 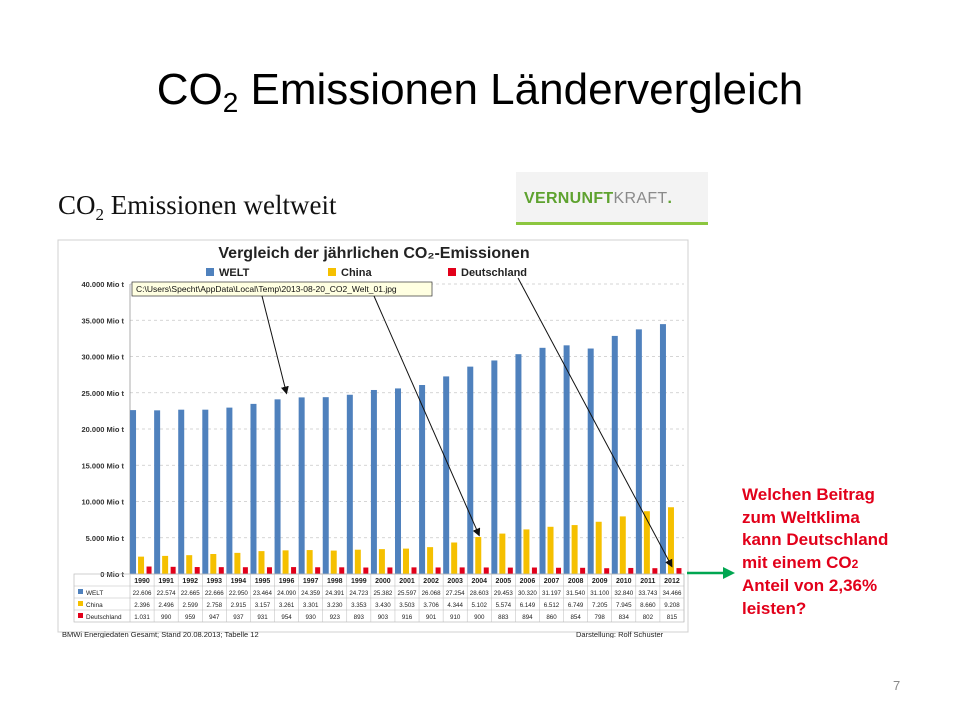 What do you see at coordinates (205, 491) in the screenshot?
I see `bar-welt-1993` at bounding box center [205, 491].